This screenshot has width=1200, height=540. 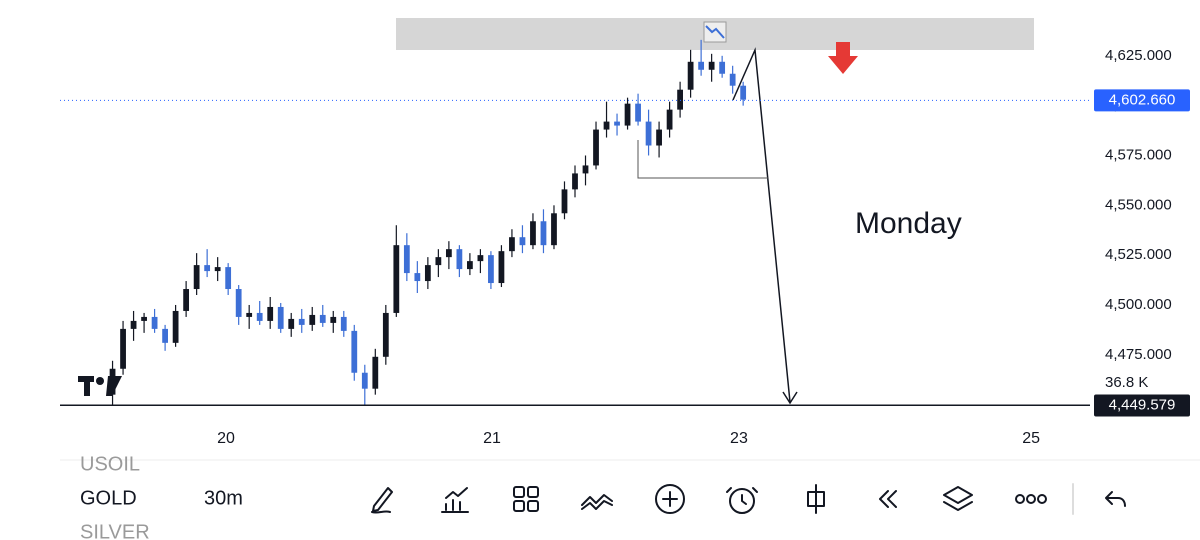 I want to click on y-tick-label: 4,525.000, so click(x=1138, y=254).